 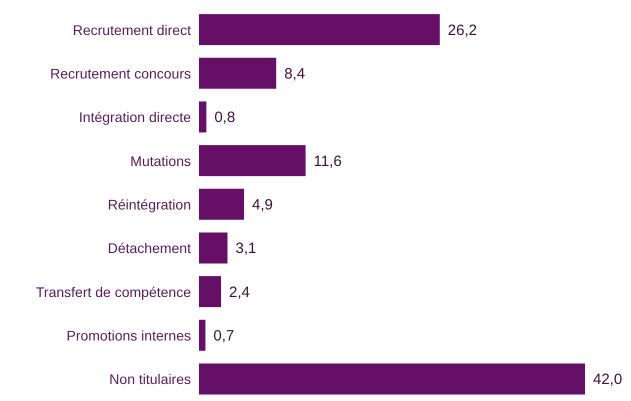 I want to click on data-label: 26,2, so click(x=462, y=30).